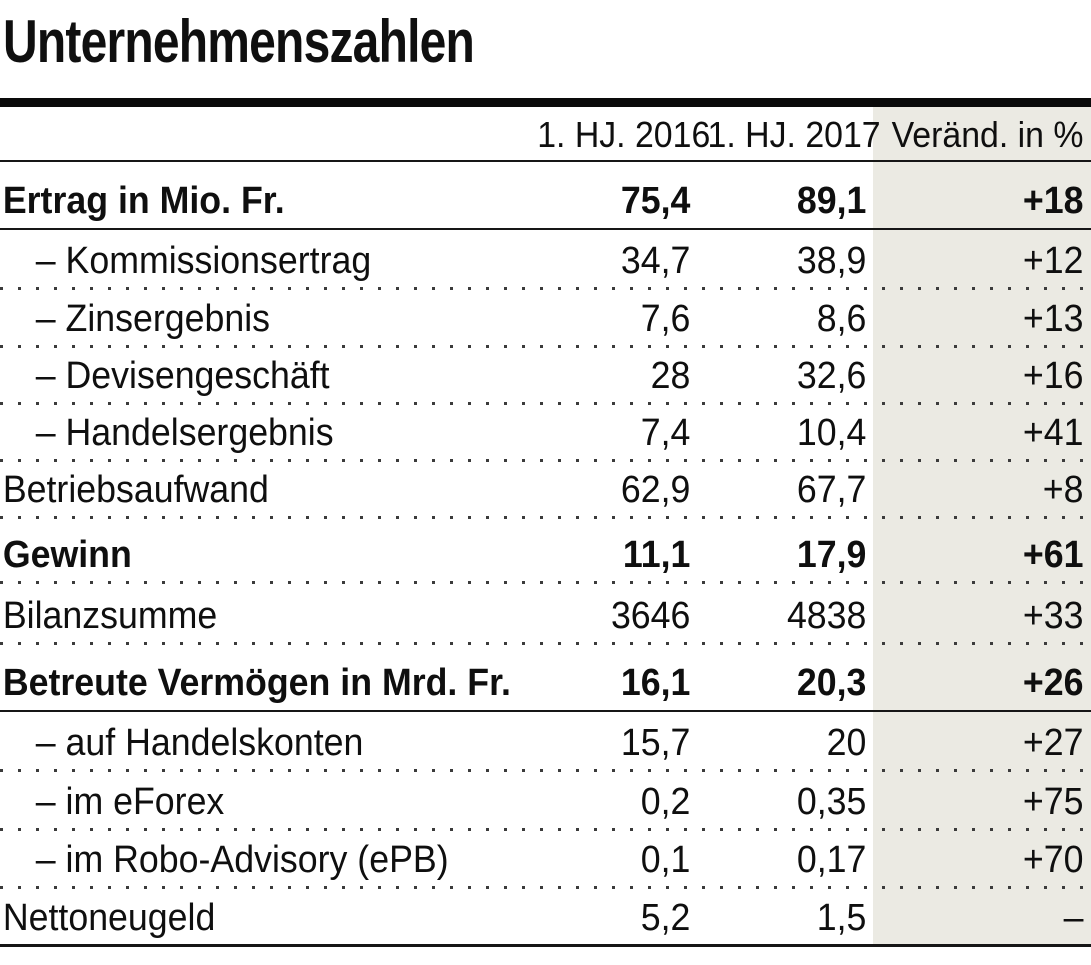 The width and height of the screenshot is (1091, 965). Describe the element at coordinates (1053, 860) in the screenshot. I see `value-change: +70` at that location.